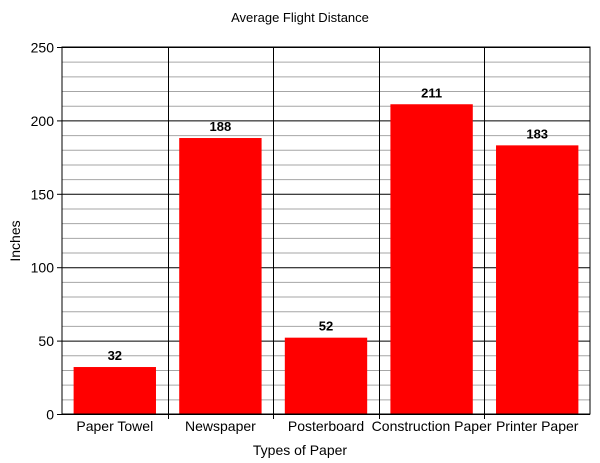 This screenshot has width=600, height=463. I want to click on chart-title: Average Flight Distance, so click(300, 17).